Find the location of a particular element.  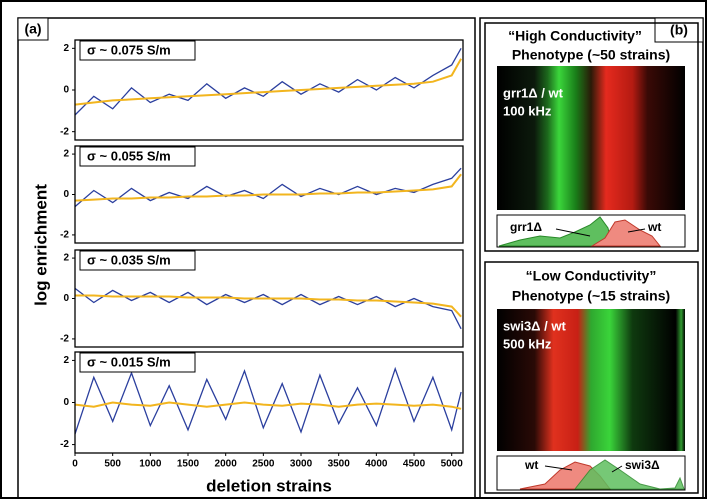

x-tick-label: 2000 is located at coordinates (226, 464).